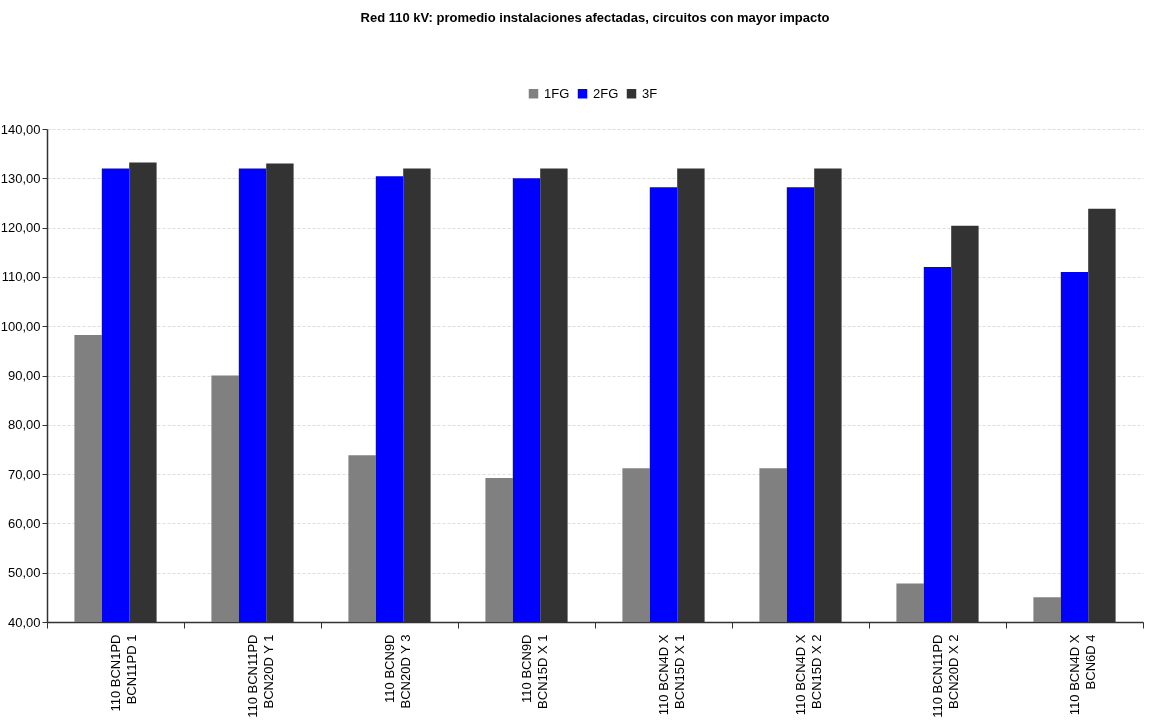 The width and height of the screenshot is (1167, 724). Describe the element at coordinates (534, 671) in the screenshot. I see `x-tick-label: 110 BCN9D BCN15D X 1` at that location.